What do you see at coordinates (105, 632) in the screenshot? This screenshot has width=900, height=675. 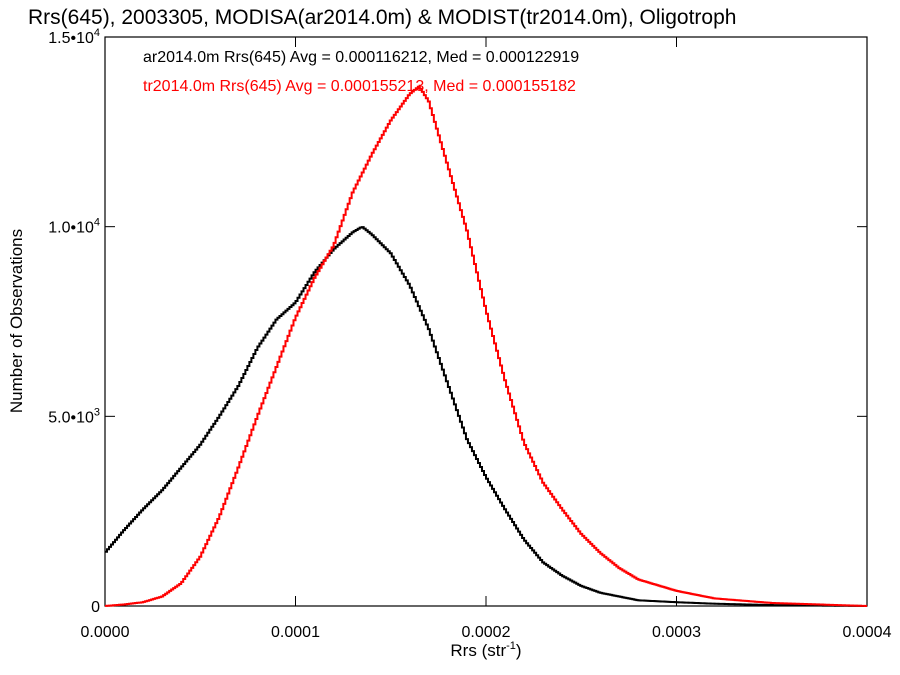 I see `x-tick-label-0: 0.0000` at bounding box center [105, 632].